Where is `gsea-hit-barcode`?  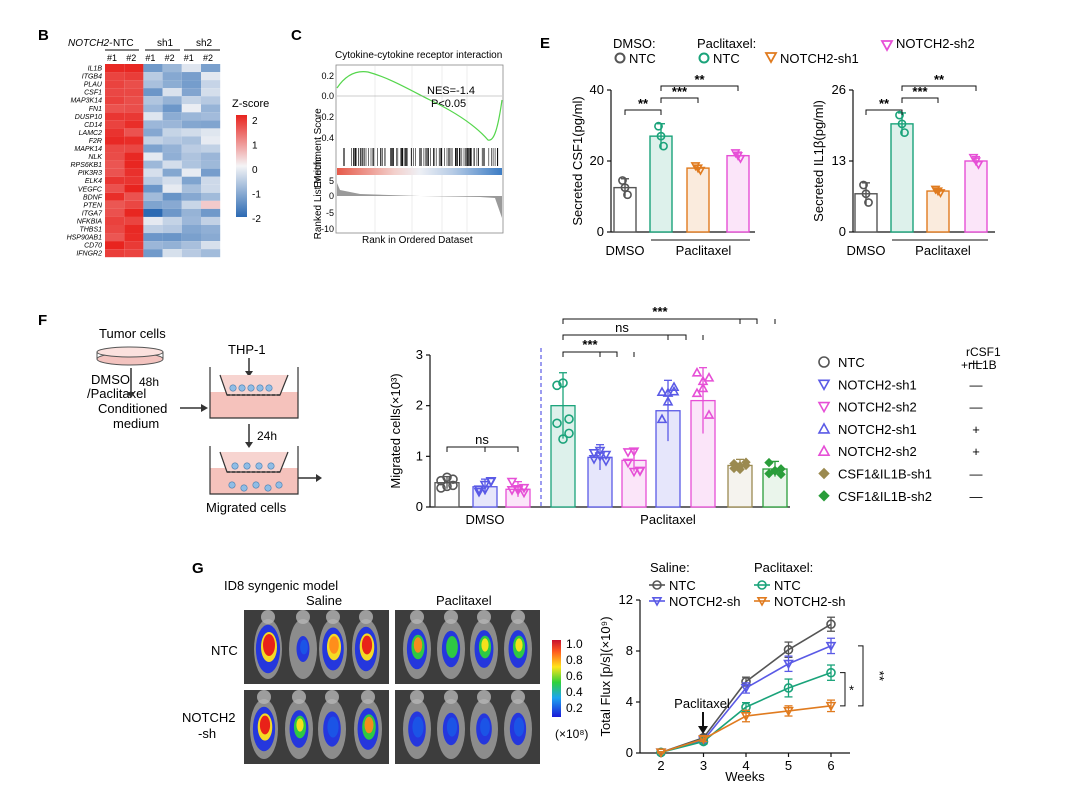 gsea-hit-barcode is located at coordinates (420, 157).